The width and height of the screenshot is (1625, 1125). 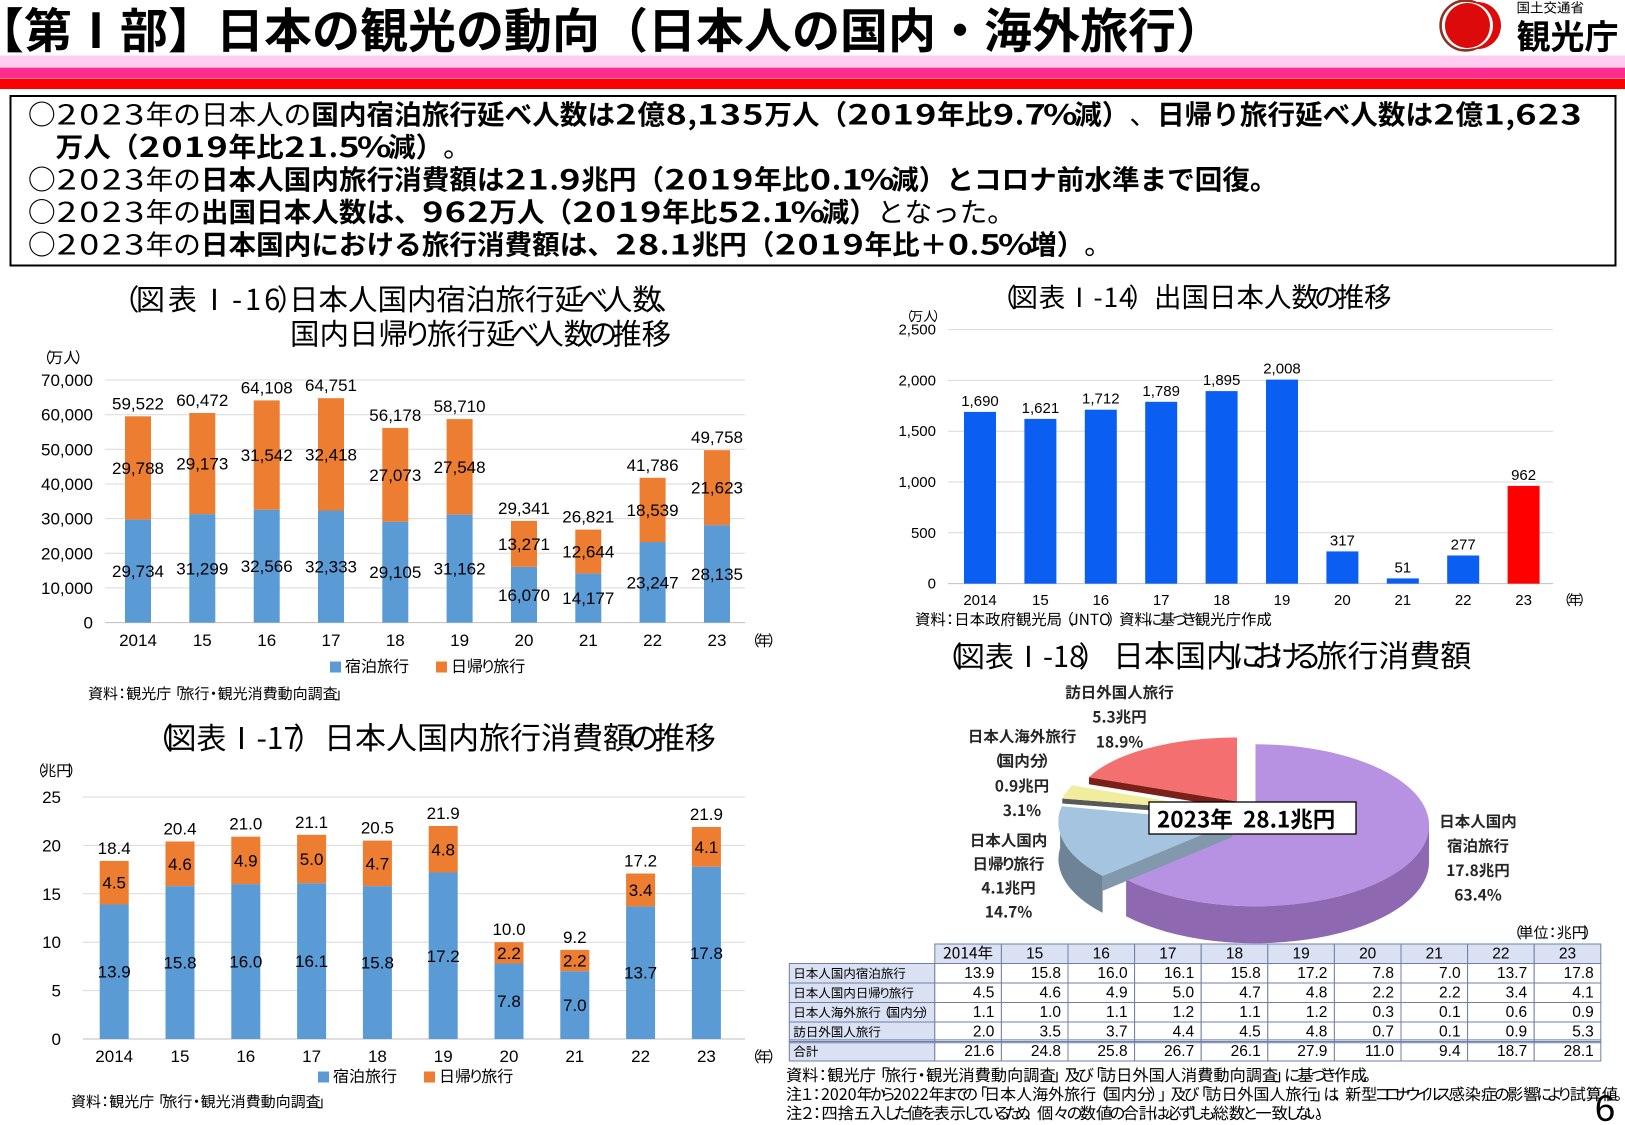 I want to click on svg-text: 1,000, so click(x=917, y=482).